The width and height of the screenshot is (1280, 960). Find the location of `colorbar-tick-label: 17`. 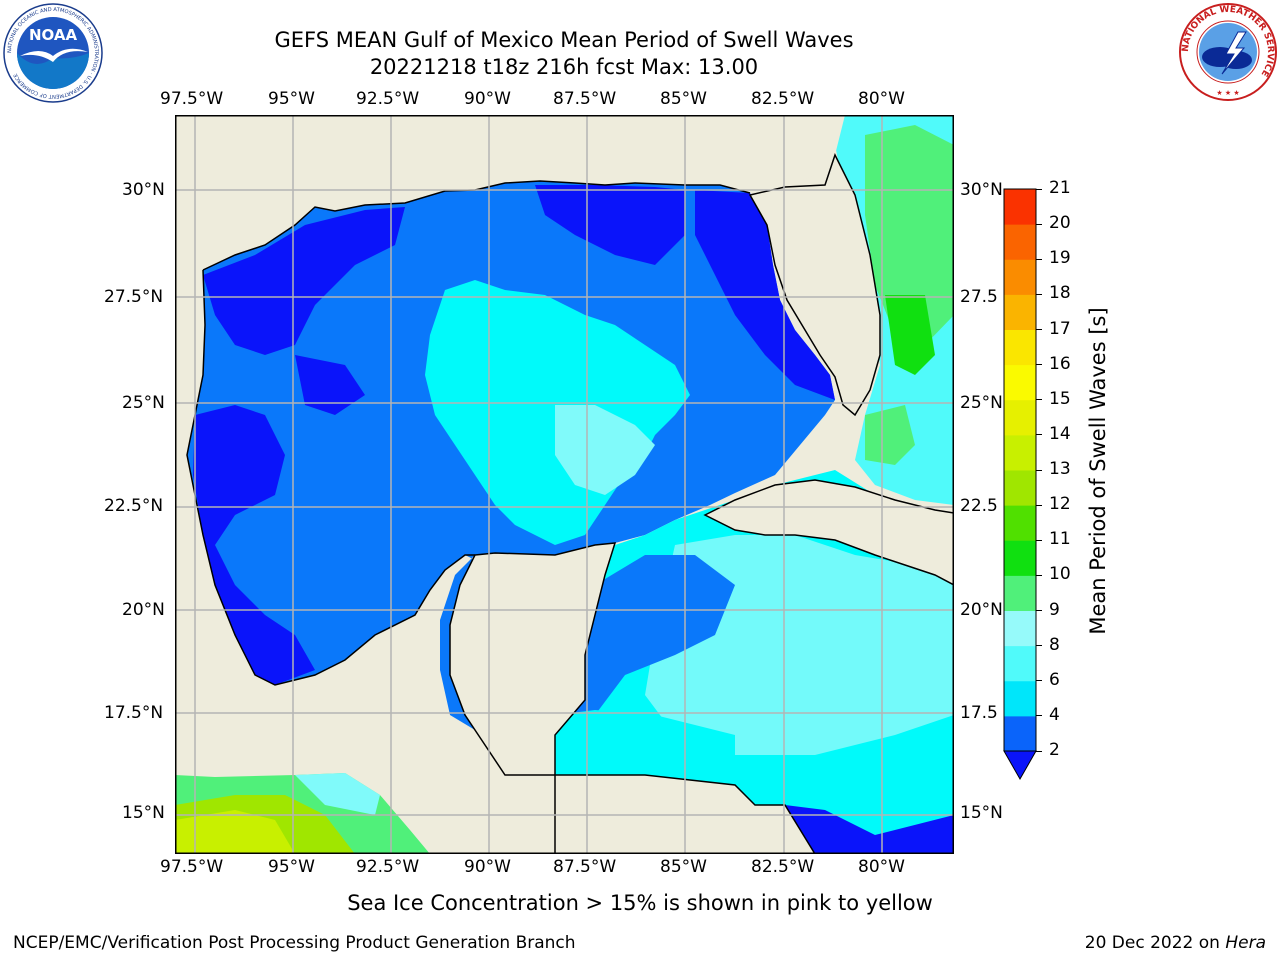

colorbar-tick-label: 17 is located at coordinates (1060, 328).